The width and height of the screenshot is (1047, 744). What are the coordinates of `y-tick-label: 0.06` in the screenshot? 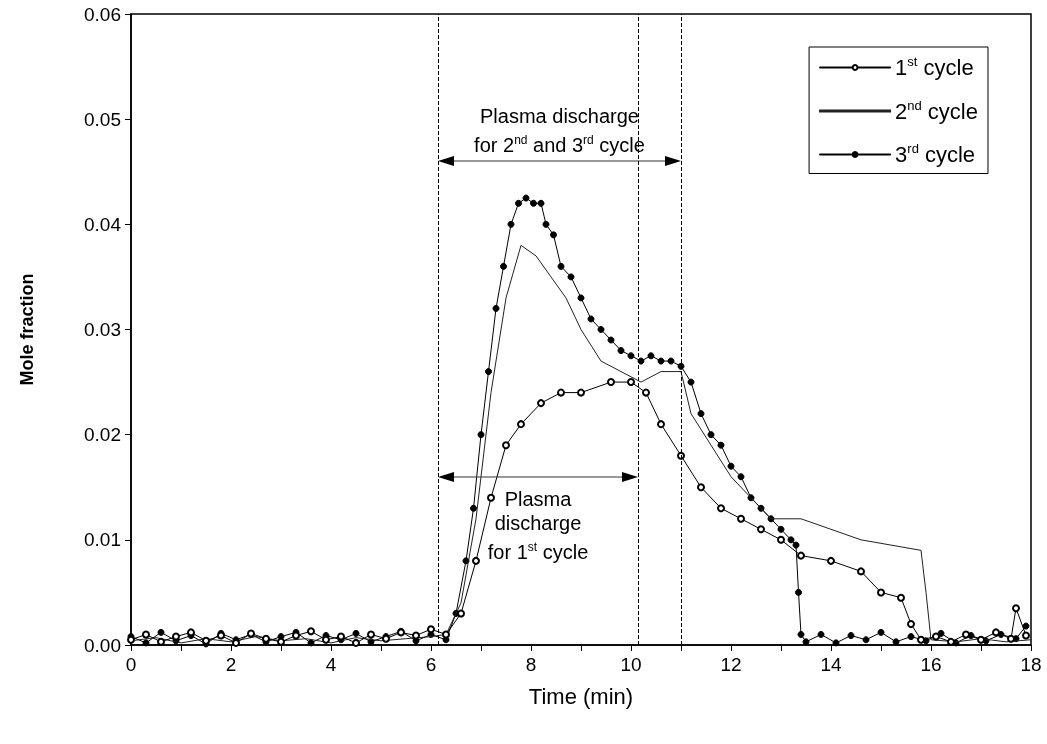 It's located at (102, 14).